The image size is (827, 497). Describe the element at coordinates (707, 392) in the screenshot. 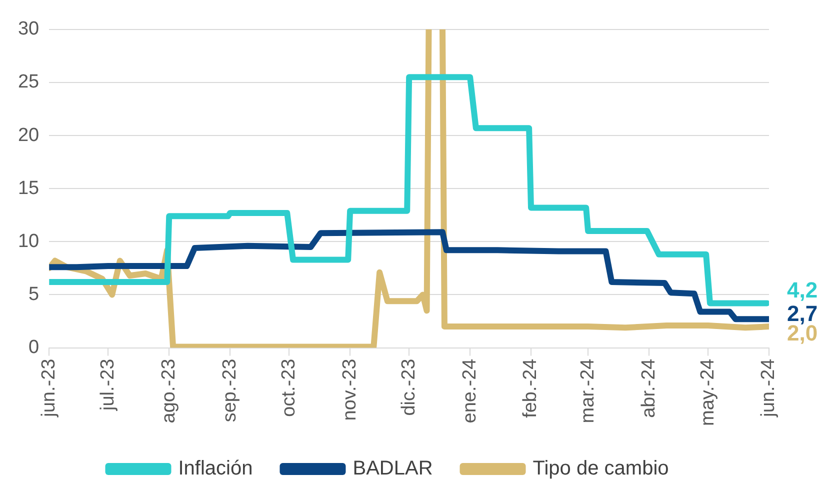

I see `x-tick-label: may.-24` at that location.